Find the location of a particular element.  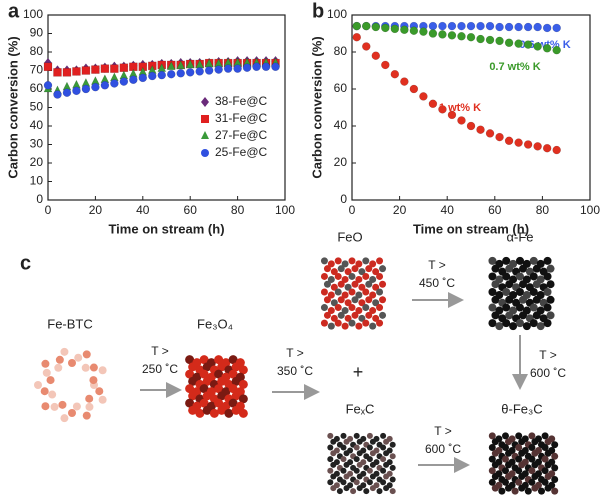

legend-label: 27-Fe@C is located at coordinates (241, 135).